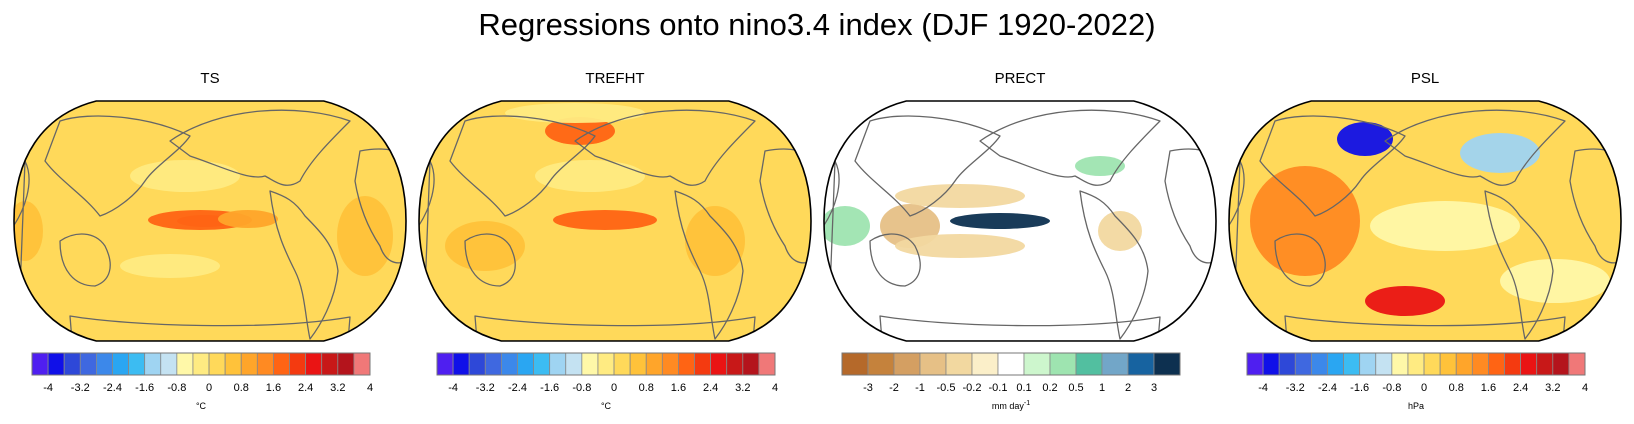 The width and height of the screenshot is (1634, 424). Describe the element at coordinates (1049, 388) in the screenshot. I see `colorbar-tick-label: 0.2` at that location.